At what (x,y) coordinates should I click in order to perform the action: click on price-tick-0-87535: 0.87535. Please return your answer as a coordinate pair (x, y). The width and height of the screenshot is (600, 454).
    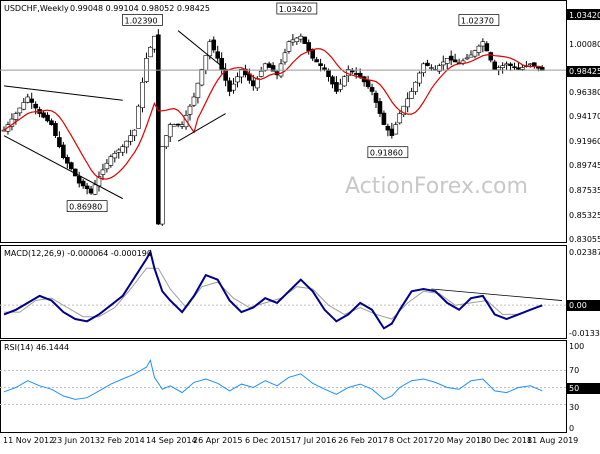
    Looking at the image, I should click on (584, 190).